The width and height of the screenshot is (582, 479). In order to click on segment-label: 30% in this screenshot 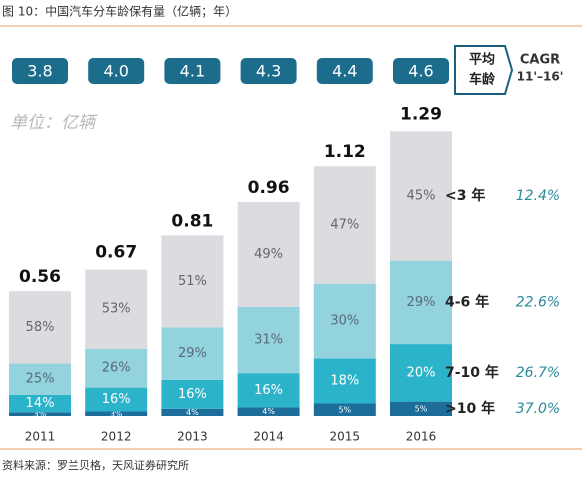, I will do `click(344, 321)`.